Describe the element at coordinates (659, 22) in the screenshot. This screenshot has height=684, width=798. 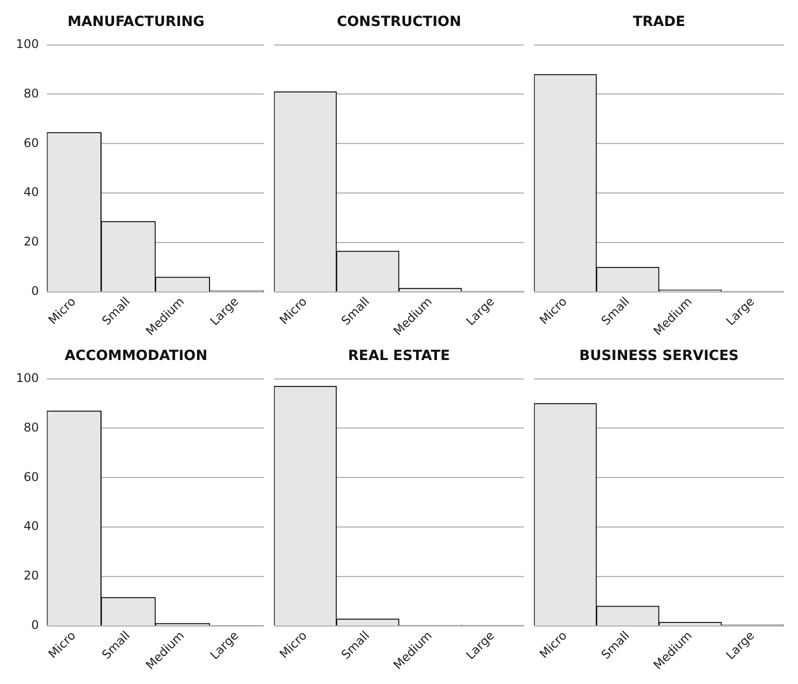
I see `chart-title: TRADE` at that location.